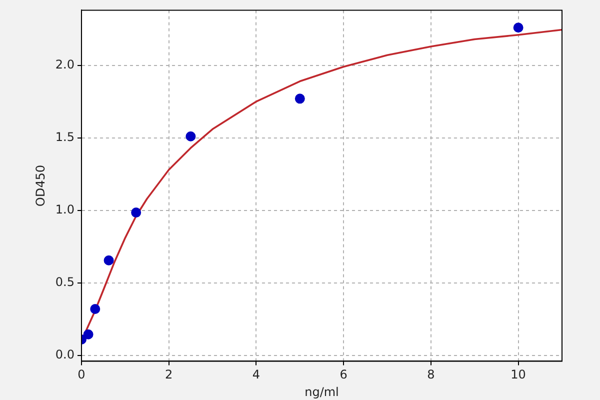 The height and width of the screenshot is (400, 600). What do you see at coordinates (64, 137) in the screenshot?
I see `y-tick-label: 1.5` at bounding box center [64, 137].